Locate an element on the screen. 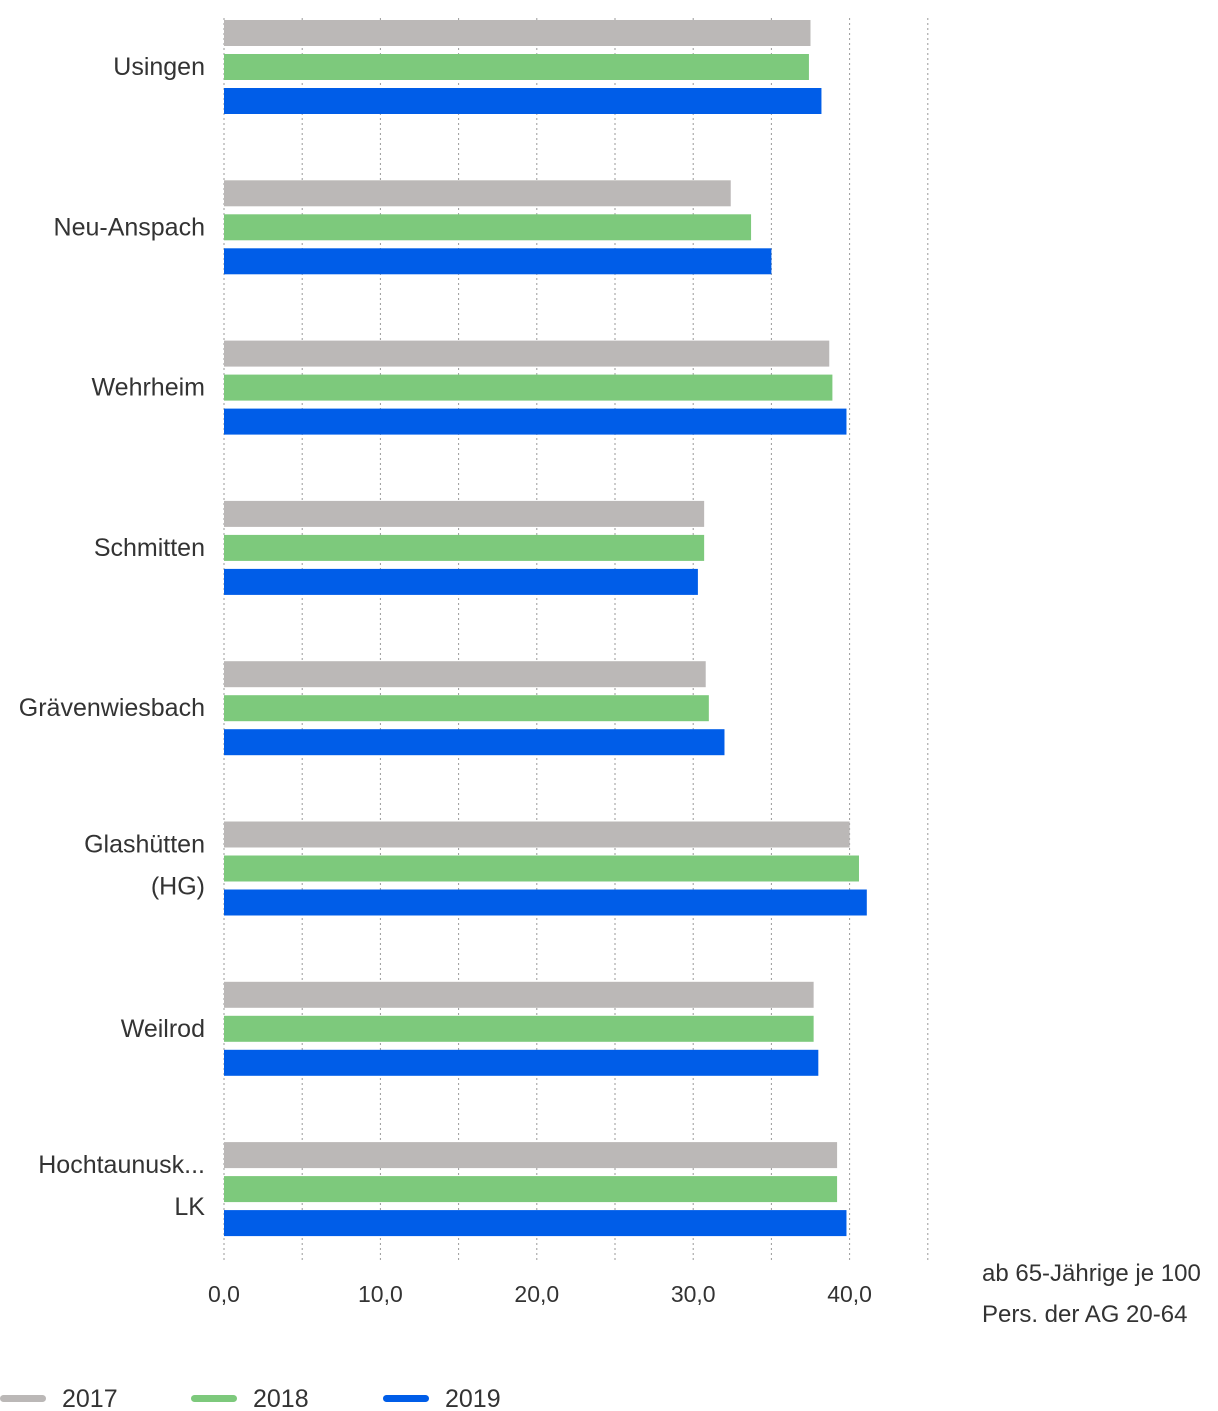  x-axis-title-line: Pers. der AG 20-64 is located at coordinates (1084, 1314).